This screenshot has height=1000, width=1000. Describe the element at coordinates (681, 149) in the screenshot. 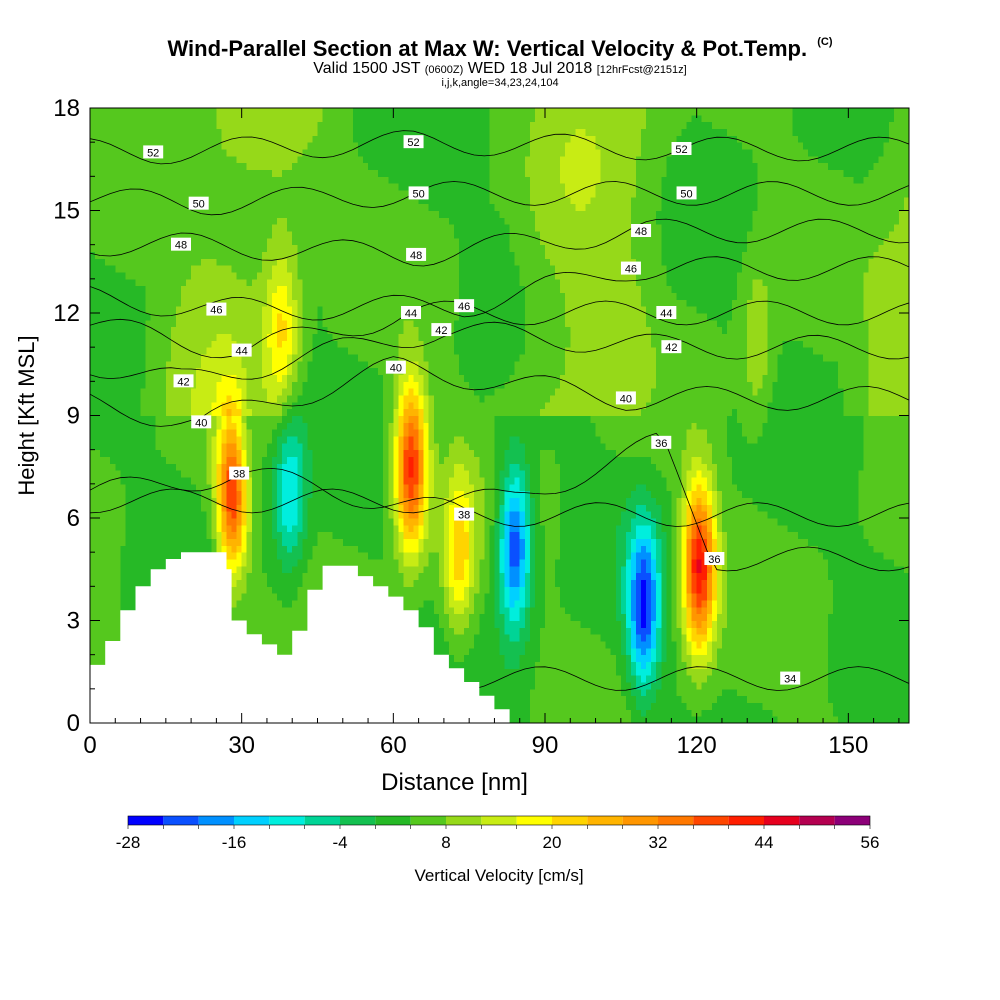

I see `isentrope-label: 52` at that location.